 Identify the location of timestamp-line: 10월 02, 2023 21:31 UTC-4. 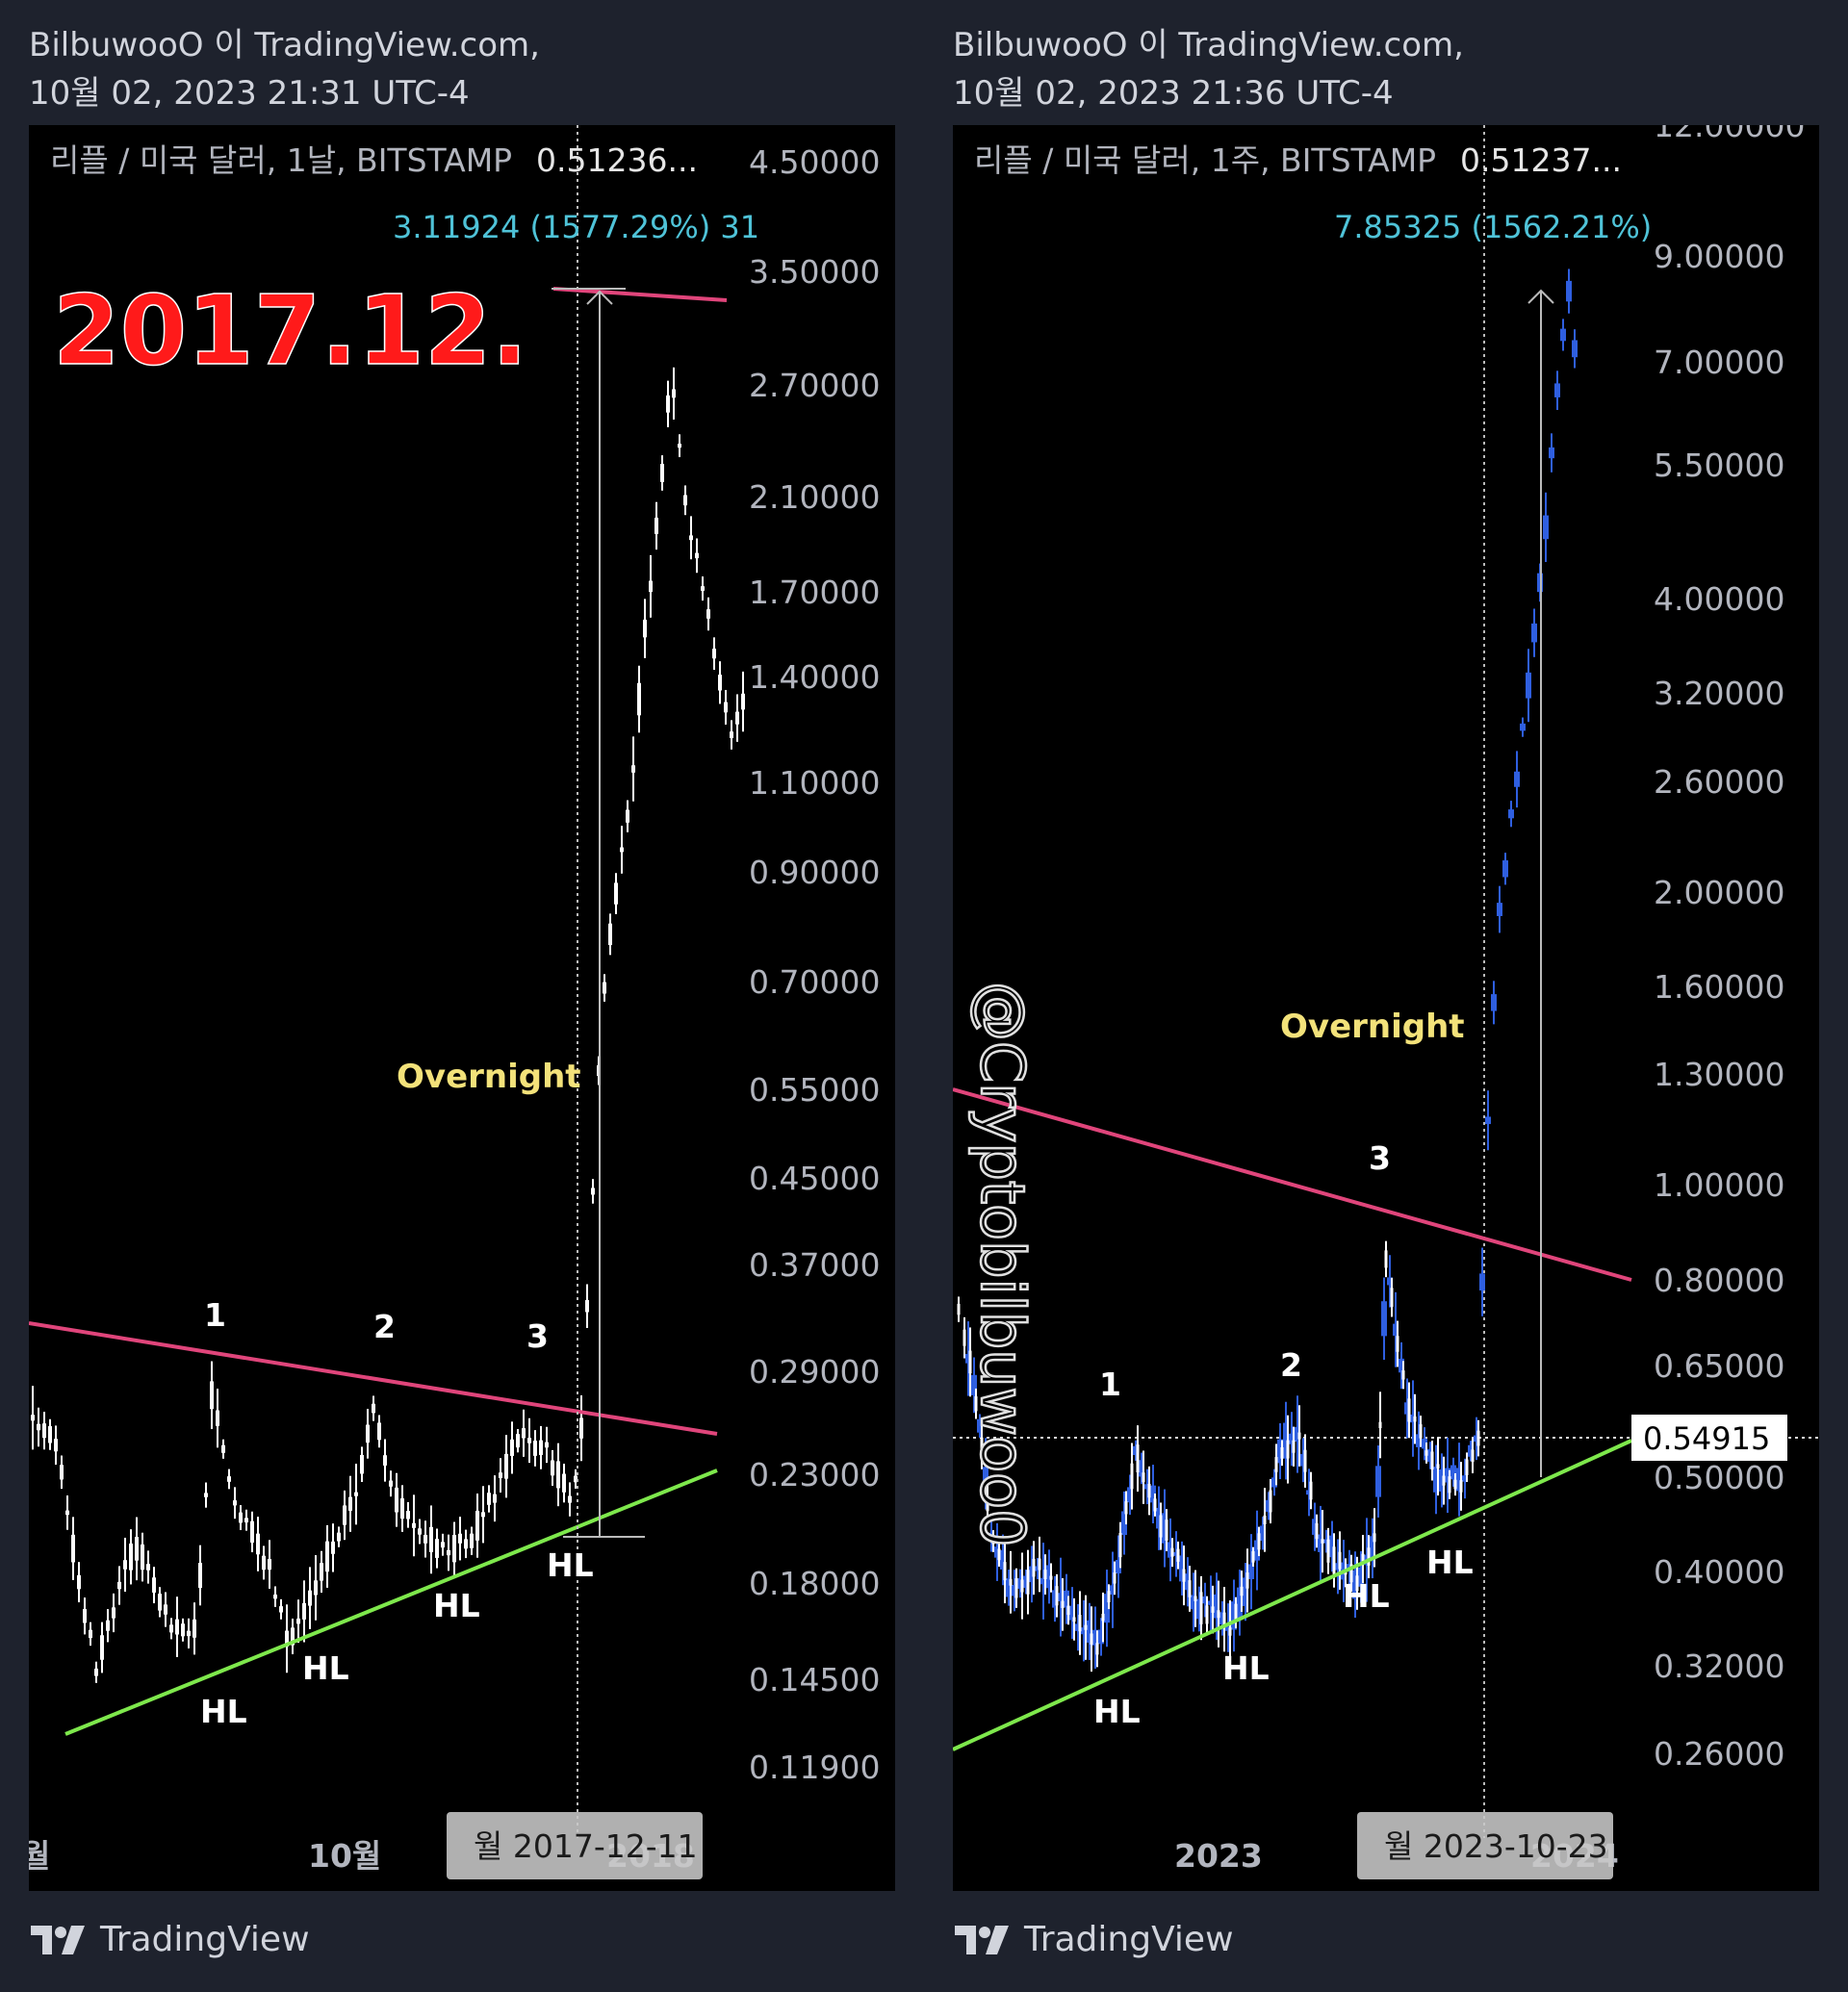
(249, 93).